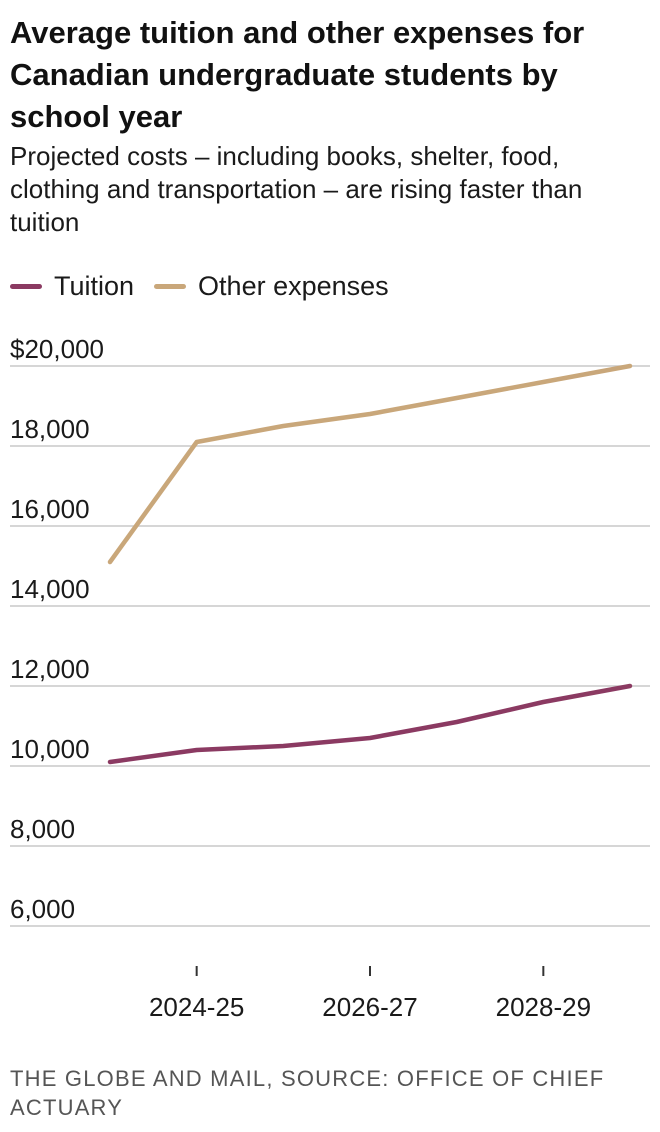 The height and width of the screenshot is (1132, 660). Describe the element at coordinates (50, 429) in the screenshot. I see `y-tick-label: 18,000` at that location.